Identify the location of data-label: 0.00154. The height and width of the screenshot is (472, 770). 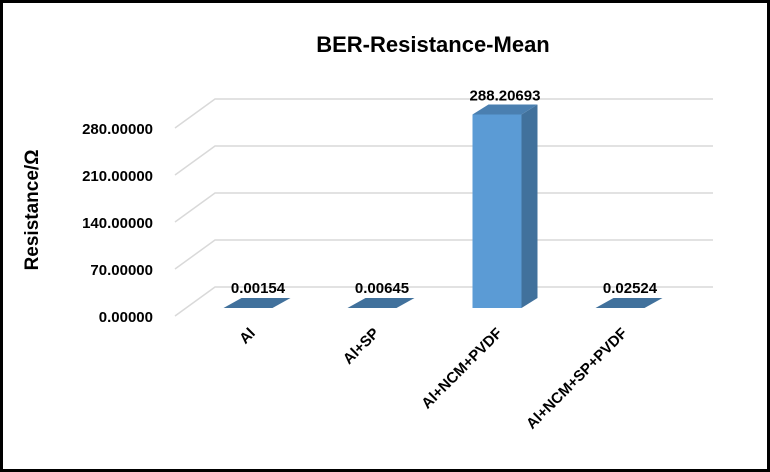
(258, 288).